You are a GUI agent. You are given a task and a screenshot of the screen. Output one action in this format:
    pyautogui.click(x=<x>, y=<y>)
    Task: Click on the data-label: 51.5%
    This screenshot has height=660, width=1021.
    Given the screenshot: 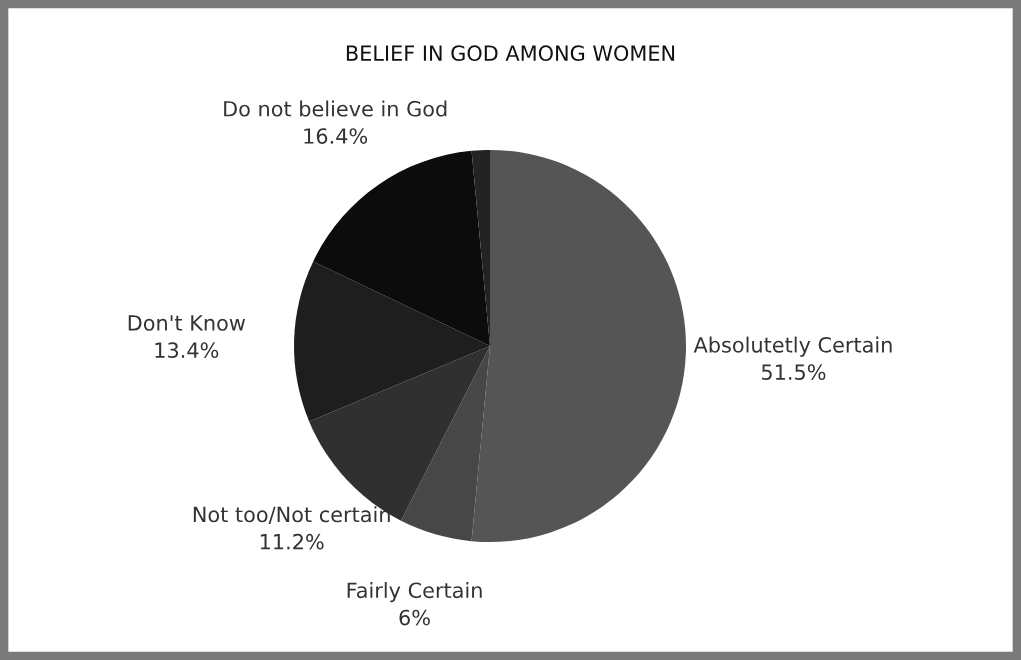 What is the action you would take?
    pyautogui.click(x=793, y=372)
    